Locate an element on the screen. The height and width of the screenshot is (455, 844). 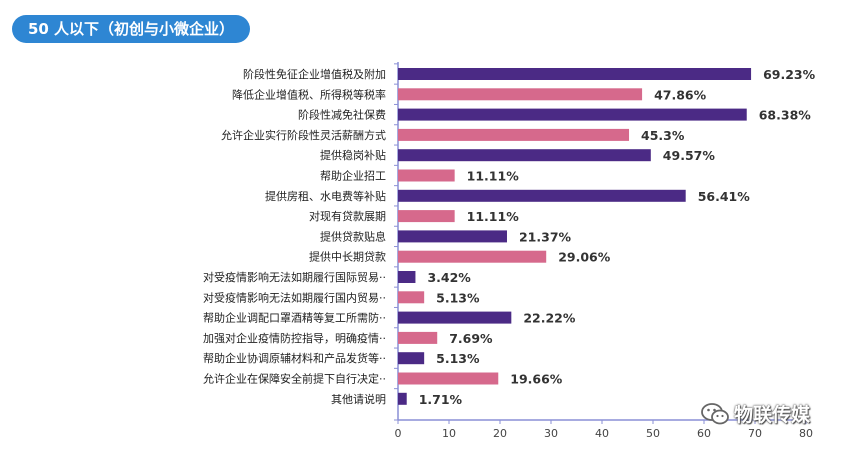
x-tick-label: 70 is located at coordinates (755, 433).